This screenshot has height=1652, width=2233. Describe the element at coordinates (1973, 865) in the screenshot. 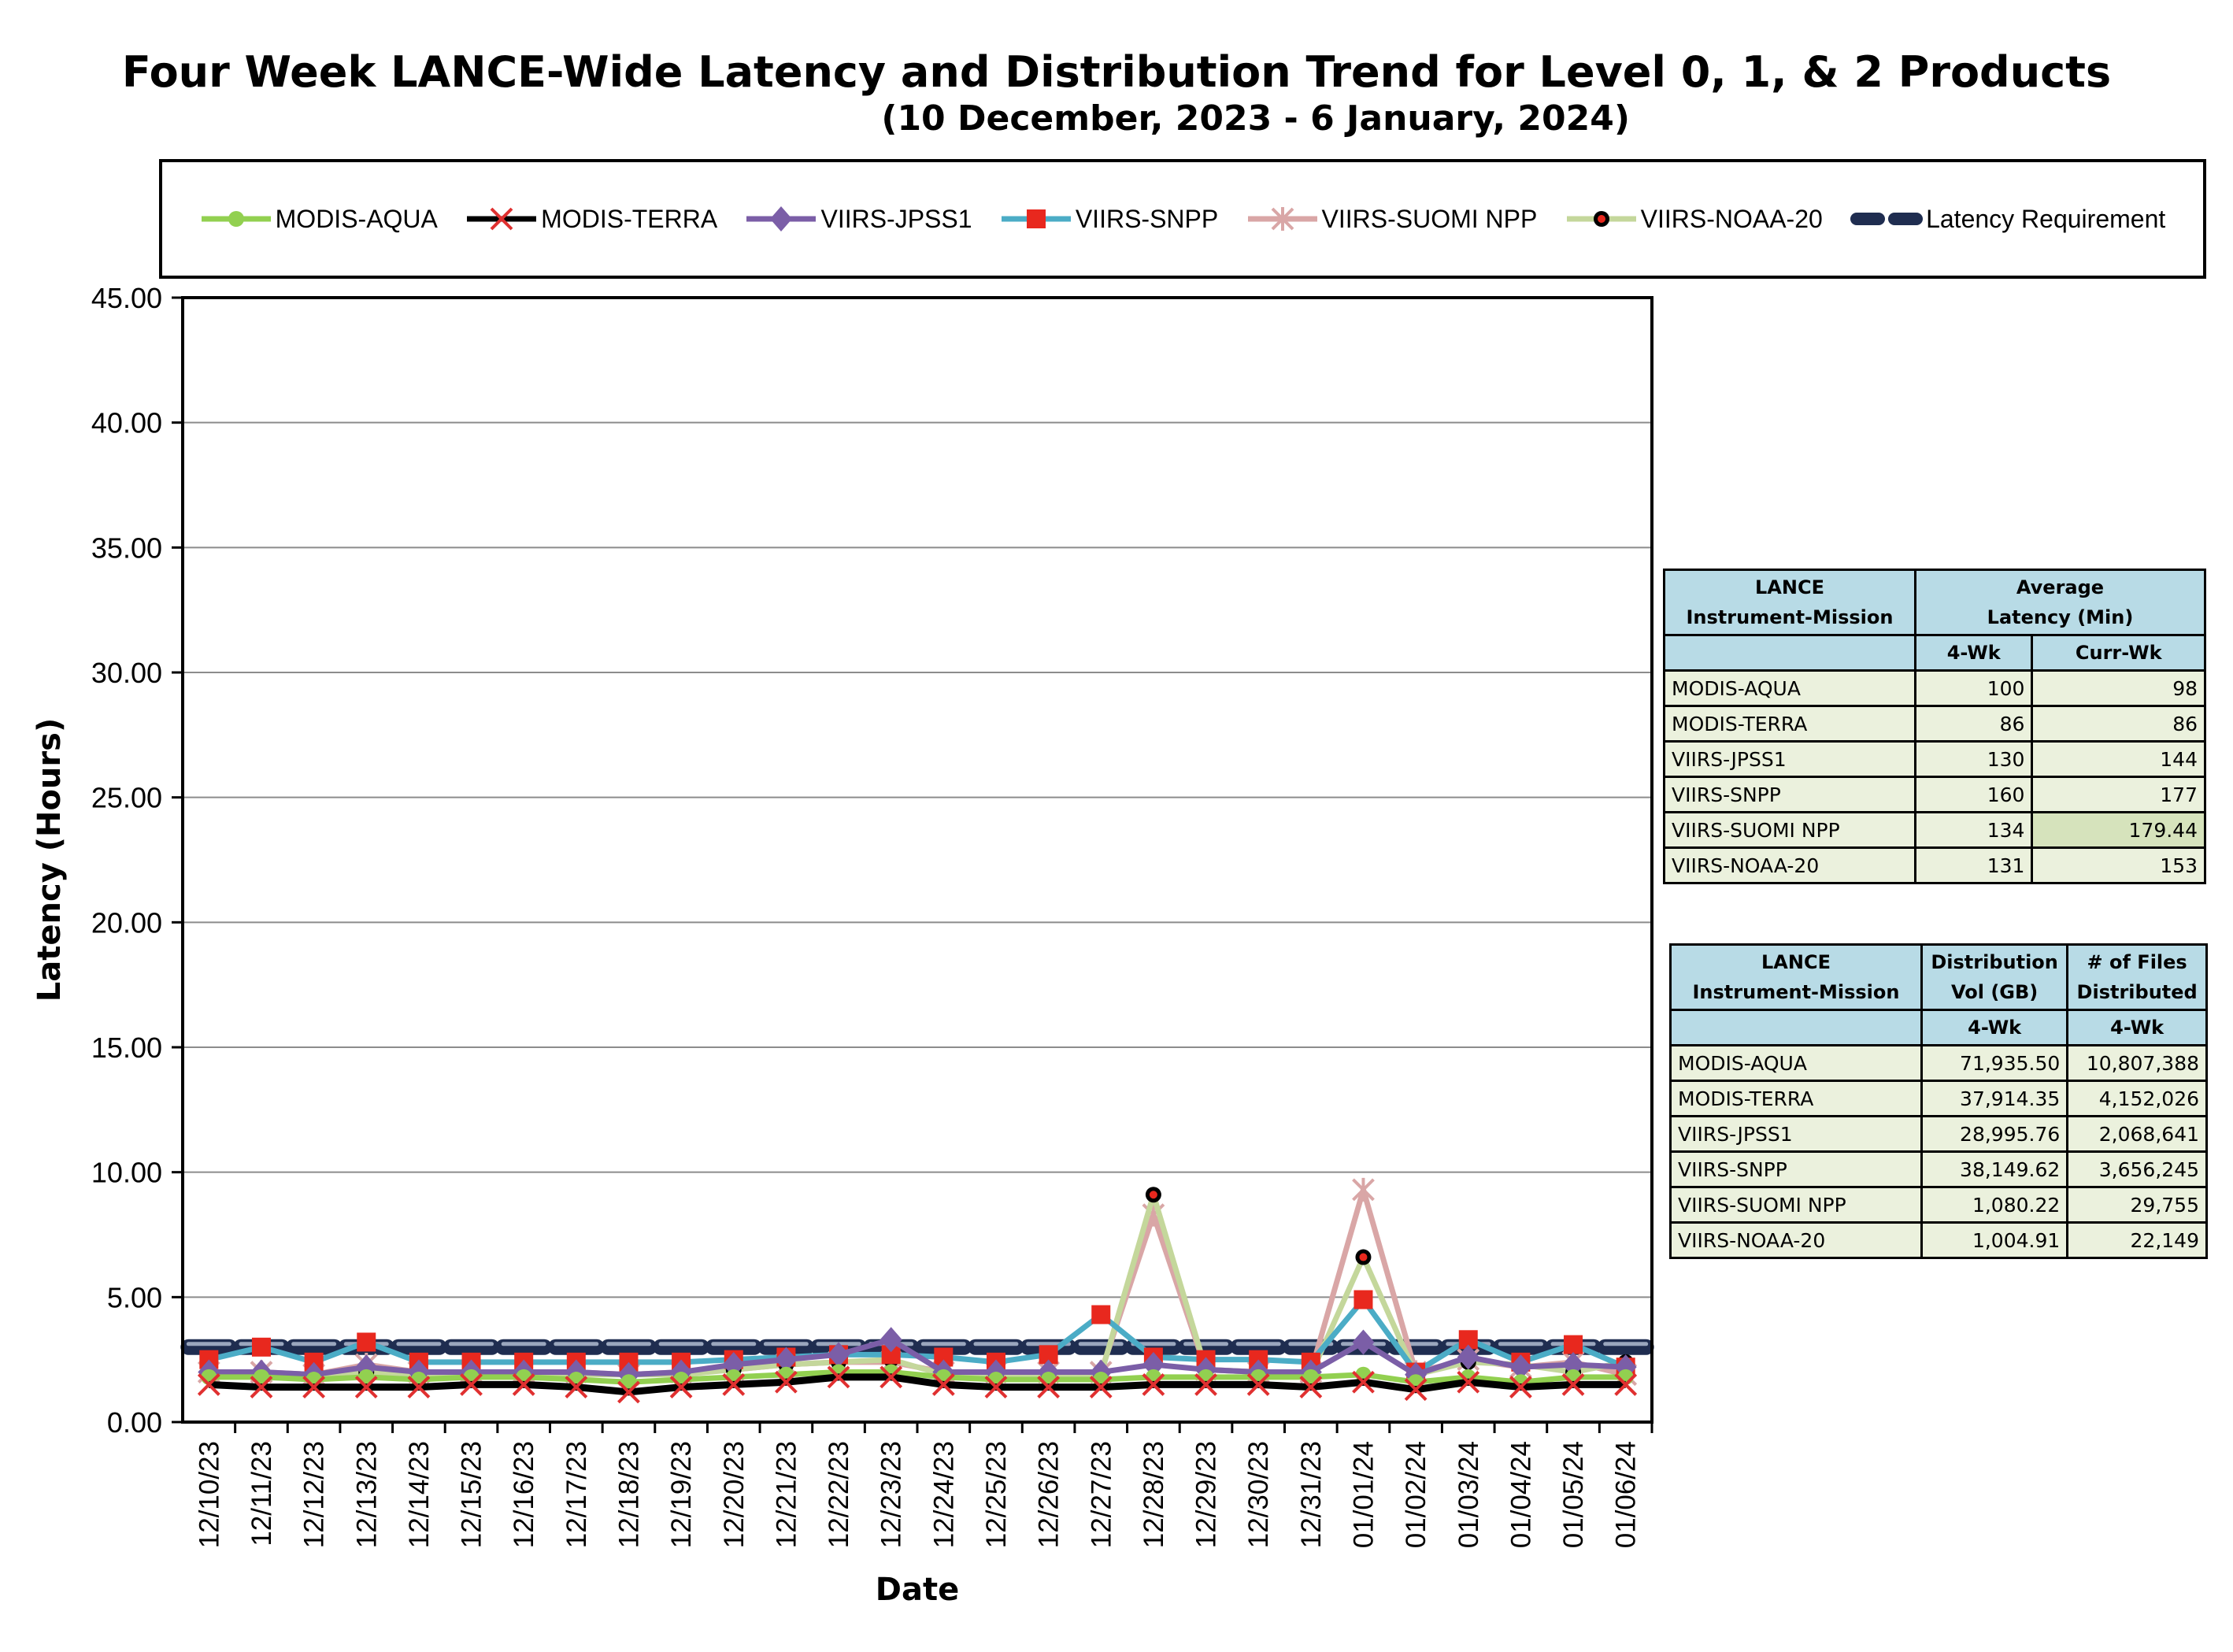

I see `latency-4wk: 131` at that location.